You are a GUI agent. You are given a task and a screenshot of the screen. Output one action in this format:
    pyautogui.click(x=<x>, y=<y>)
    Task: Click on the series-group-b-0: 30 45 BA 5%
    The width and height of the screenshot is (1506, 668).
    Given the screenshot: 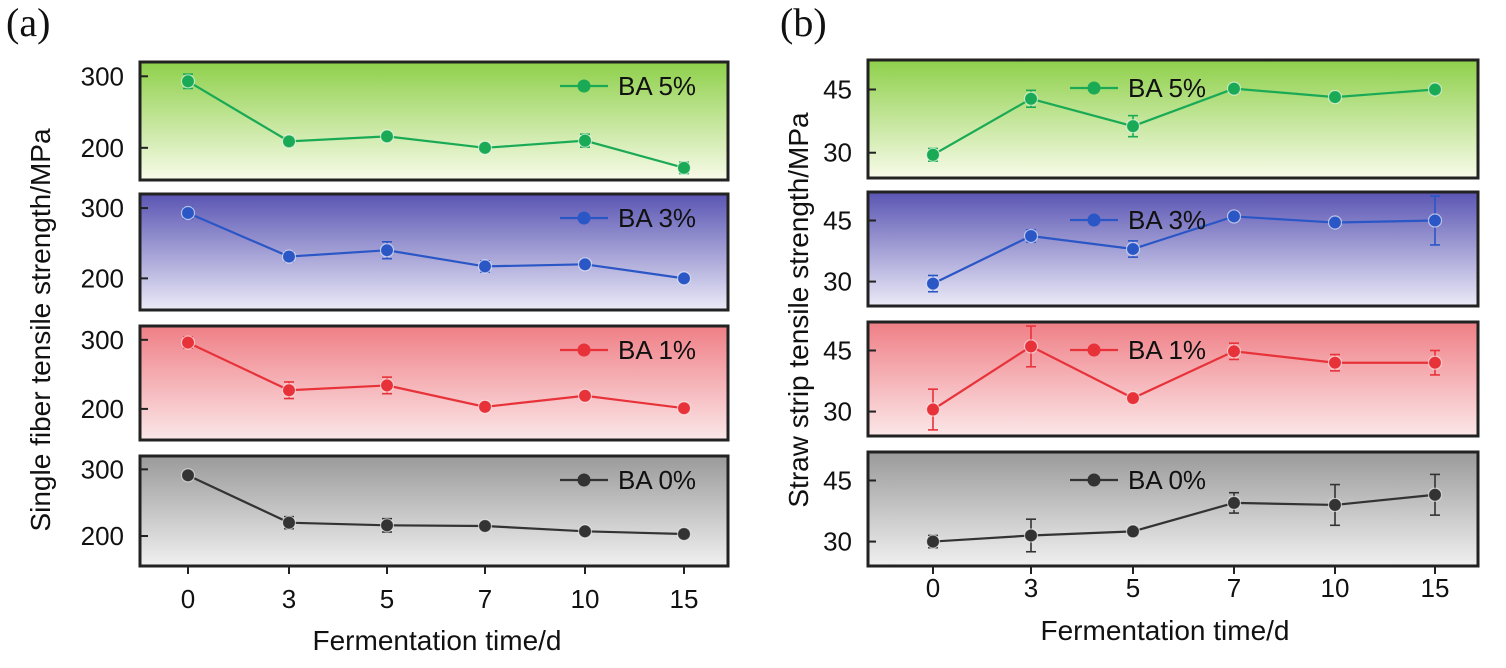 What is the action you would take?
    pyautogui.click(x=1151, y=119)
    